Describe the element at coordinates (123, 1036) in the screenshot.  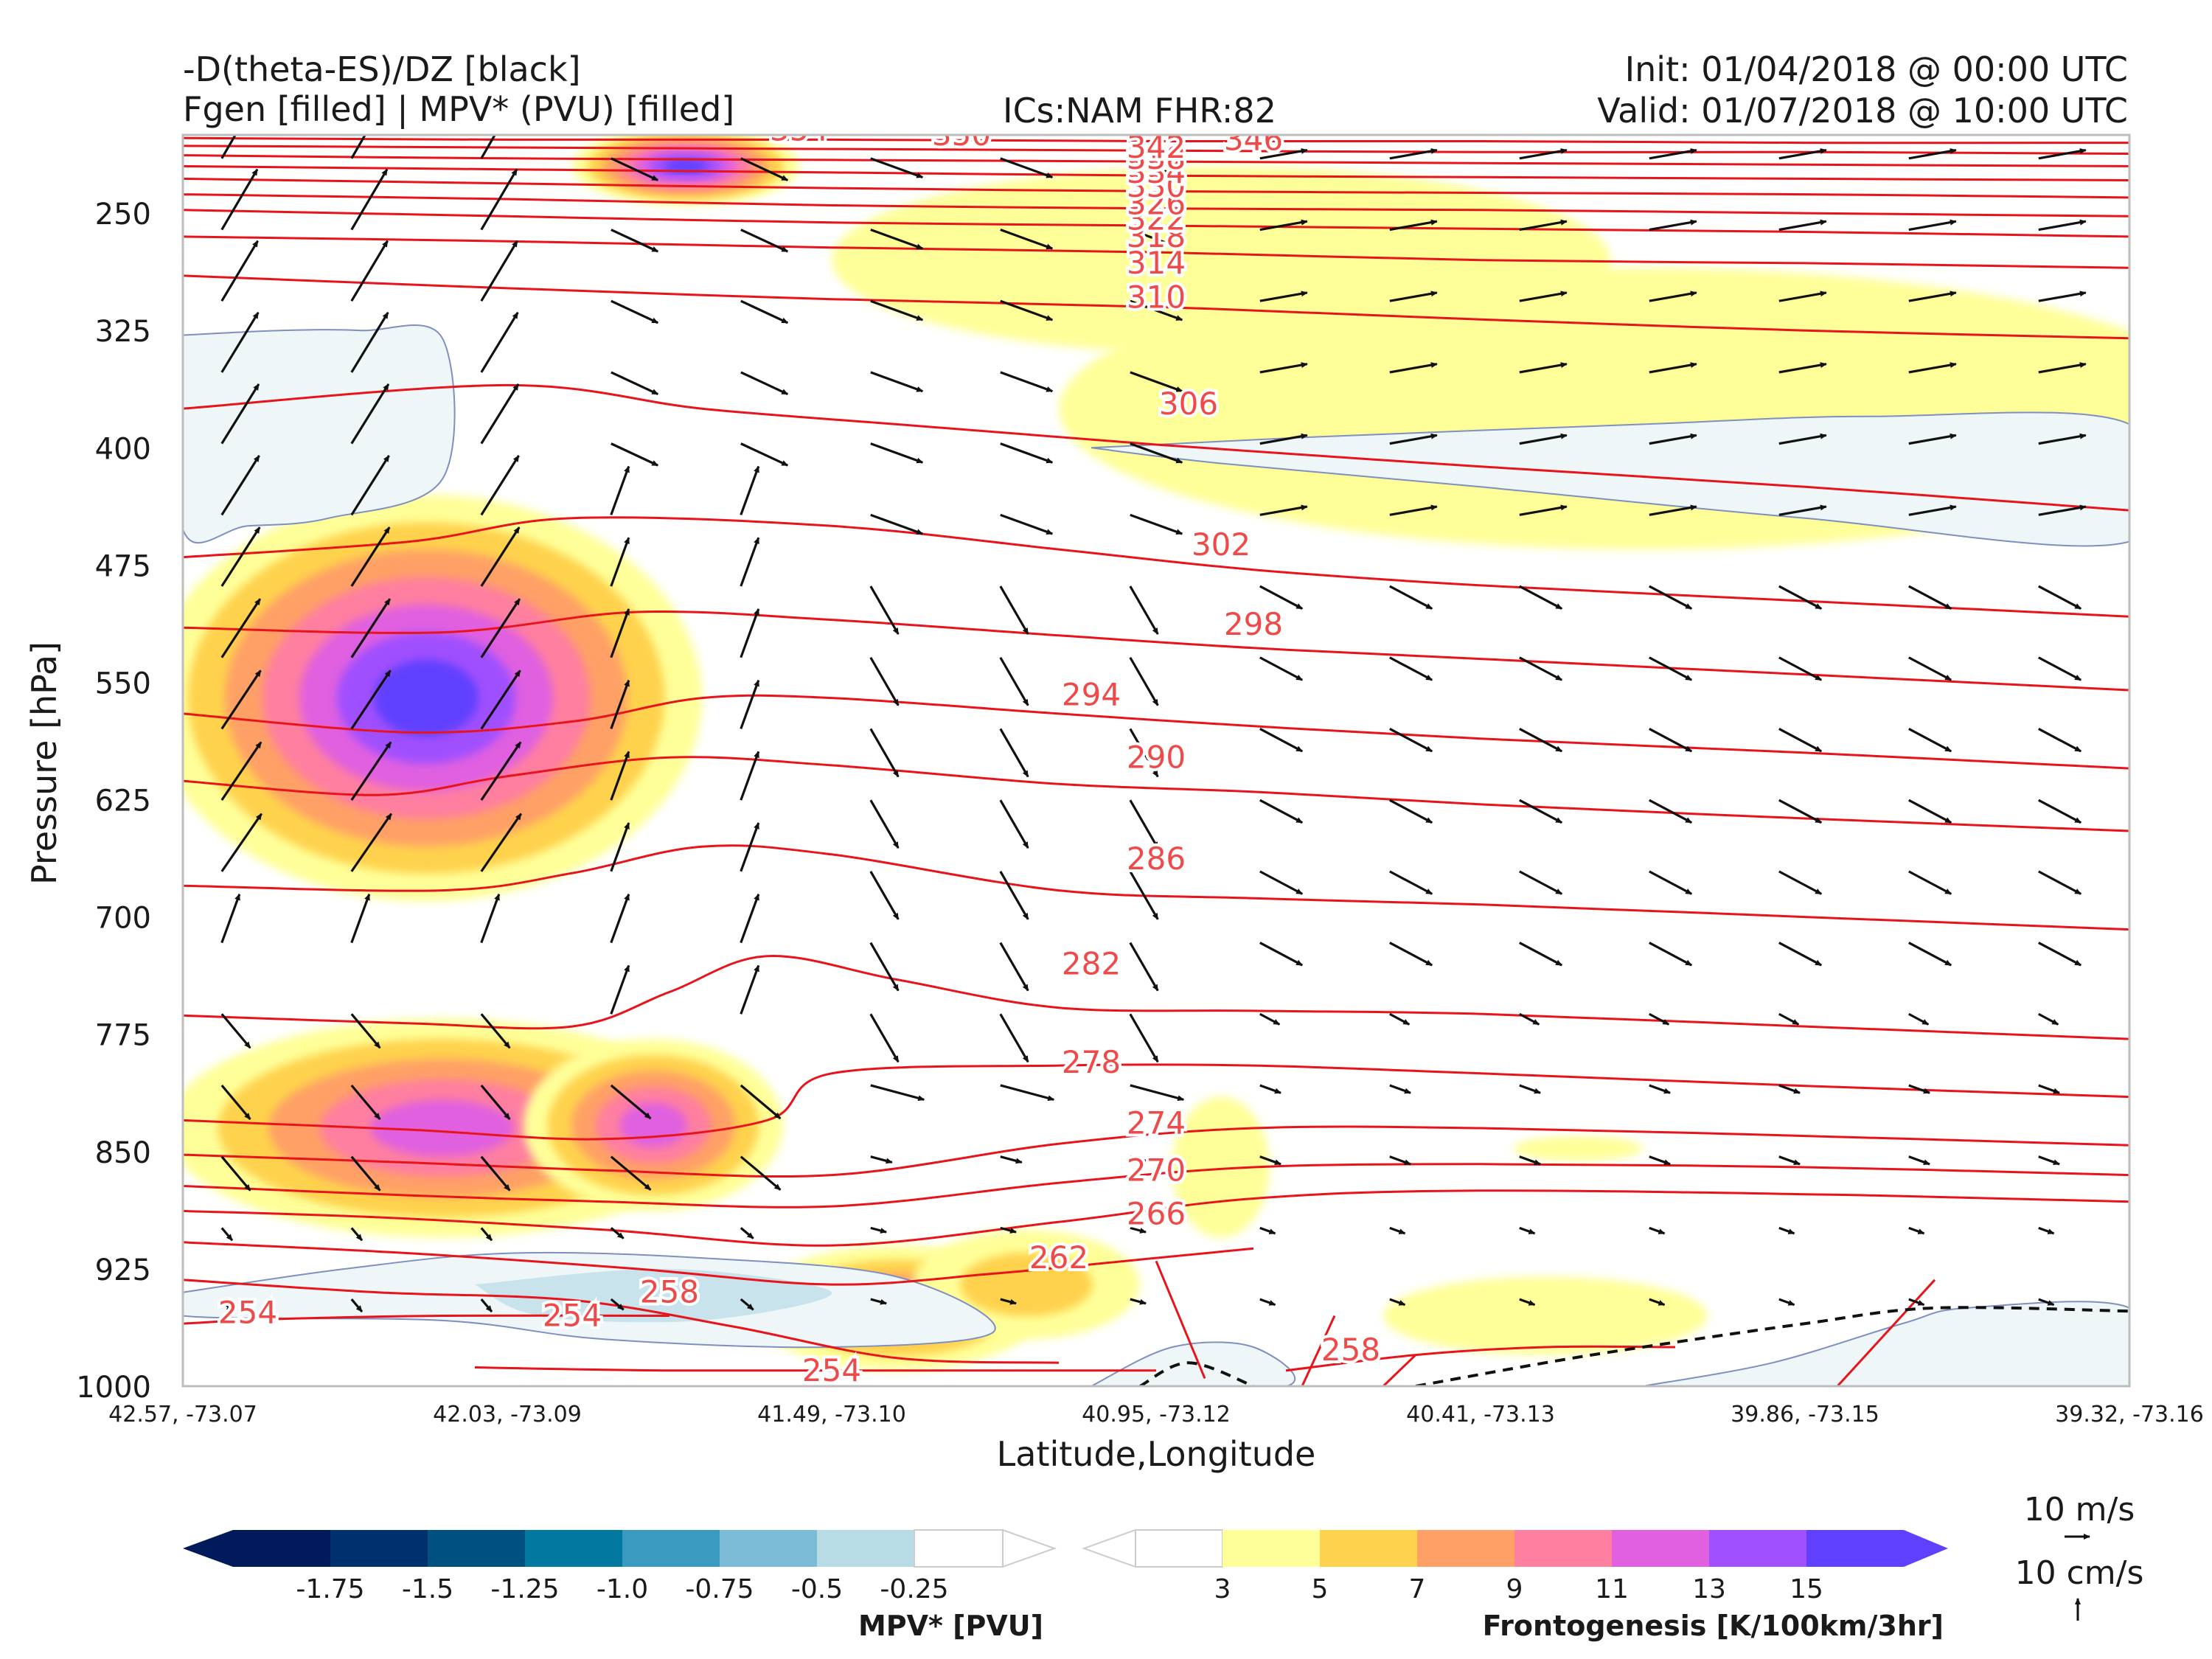
I see `y-tick-label: 775` at that location.